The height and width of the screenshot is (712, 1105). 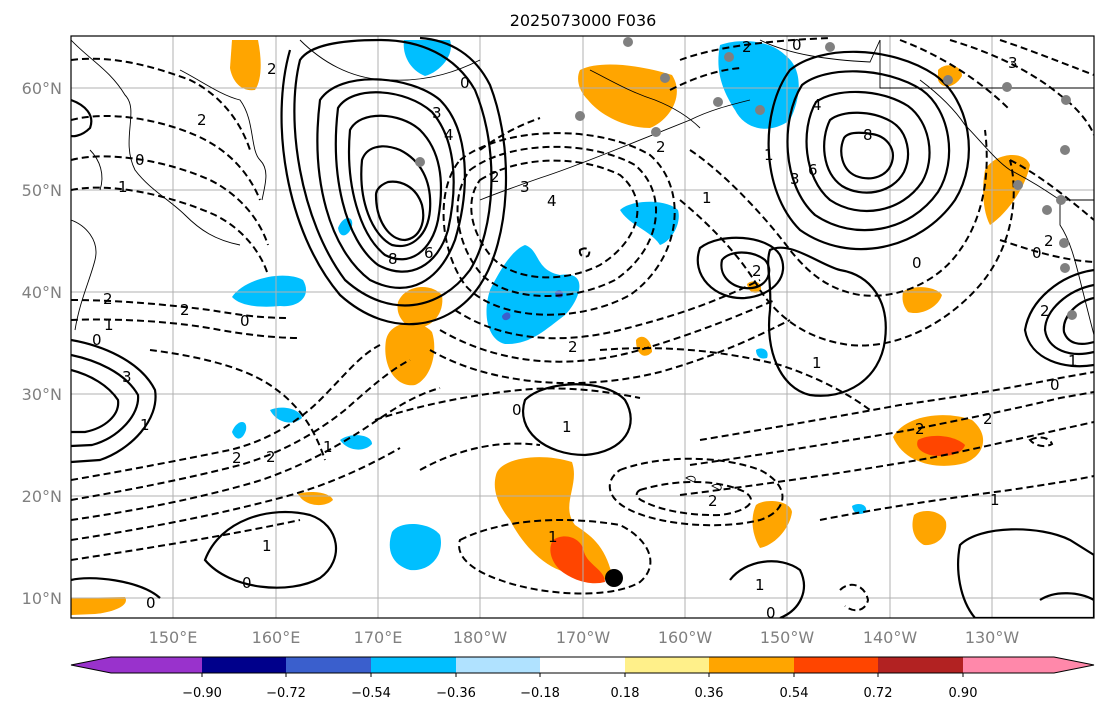 What do you see at coordinates (709, 693) in the screenshot?
I see `colorbar-tick-label: 0.36` at bounding box center [709, 693].